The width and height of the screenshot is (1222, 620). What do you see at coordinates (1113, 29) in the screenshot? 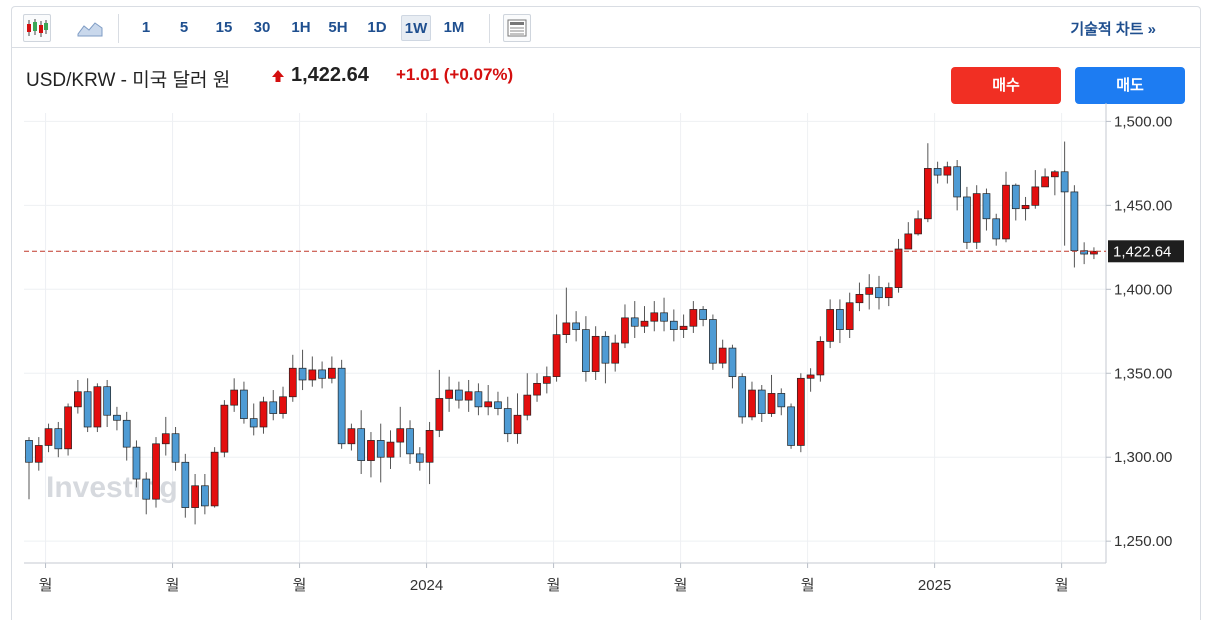
I see `advanced-chart-link: 기술적 차트 »` at bounding box center [1113, 29].